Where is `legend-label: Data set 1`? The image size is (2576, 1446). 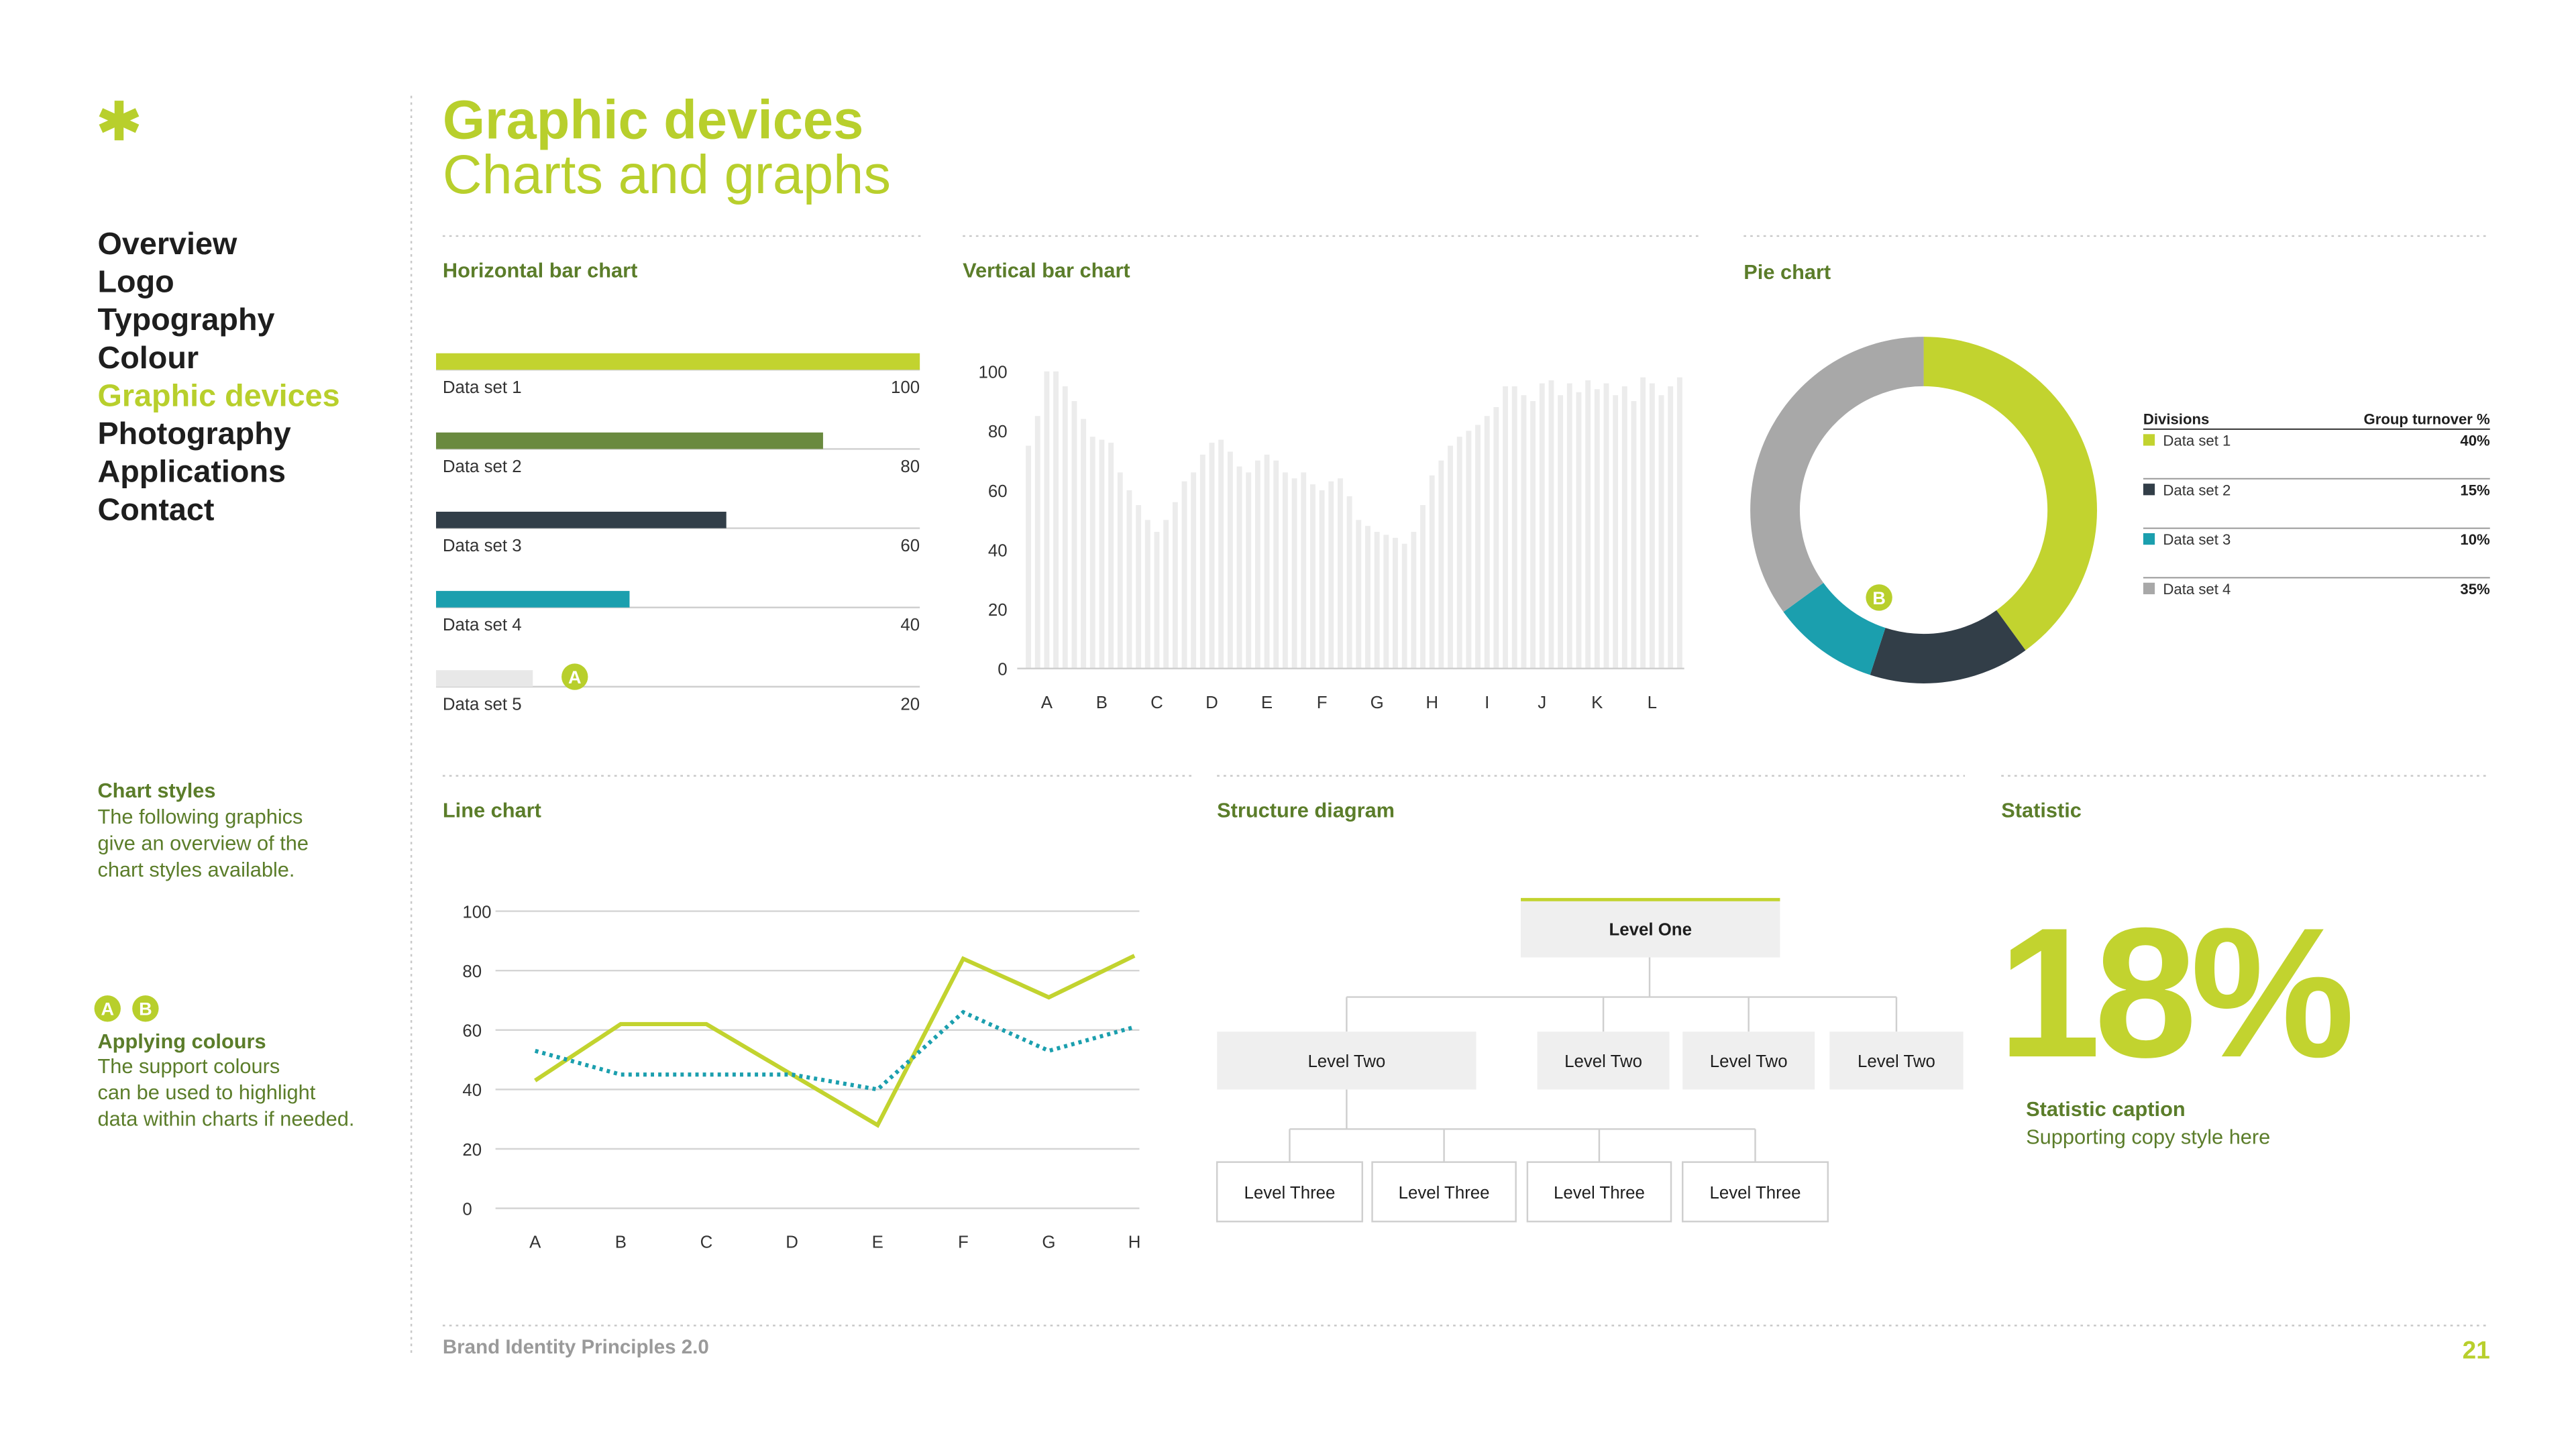 legend-label: Data set 1 is located at coordinates (2197, 441).